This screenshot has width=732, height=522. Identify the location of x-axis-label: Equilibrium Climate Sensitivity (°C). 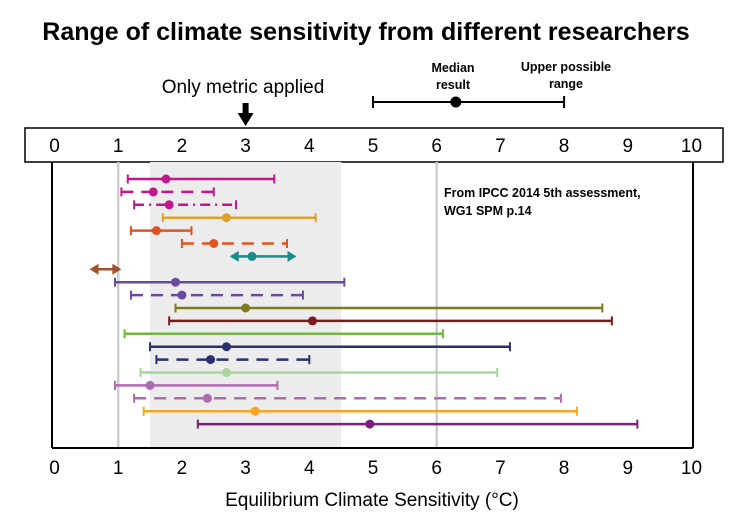
(372, 500).